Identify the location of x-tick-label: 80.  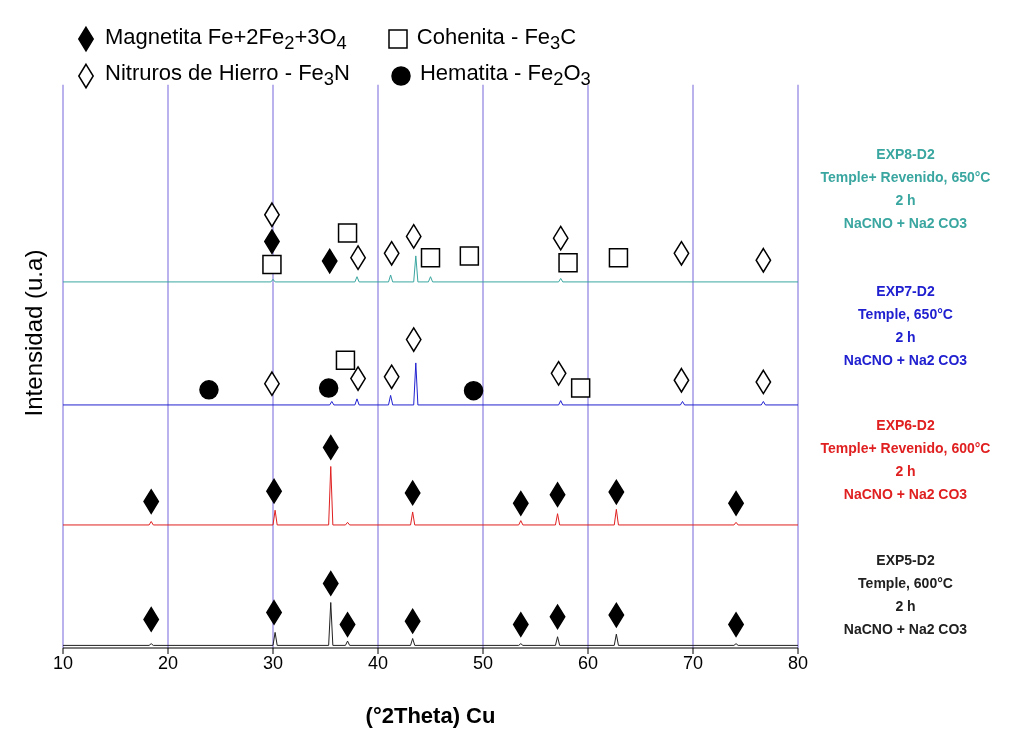
(798, 662).